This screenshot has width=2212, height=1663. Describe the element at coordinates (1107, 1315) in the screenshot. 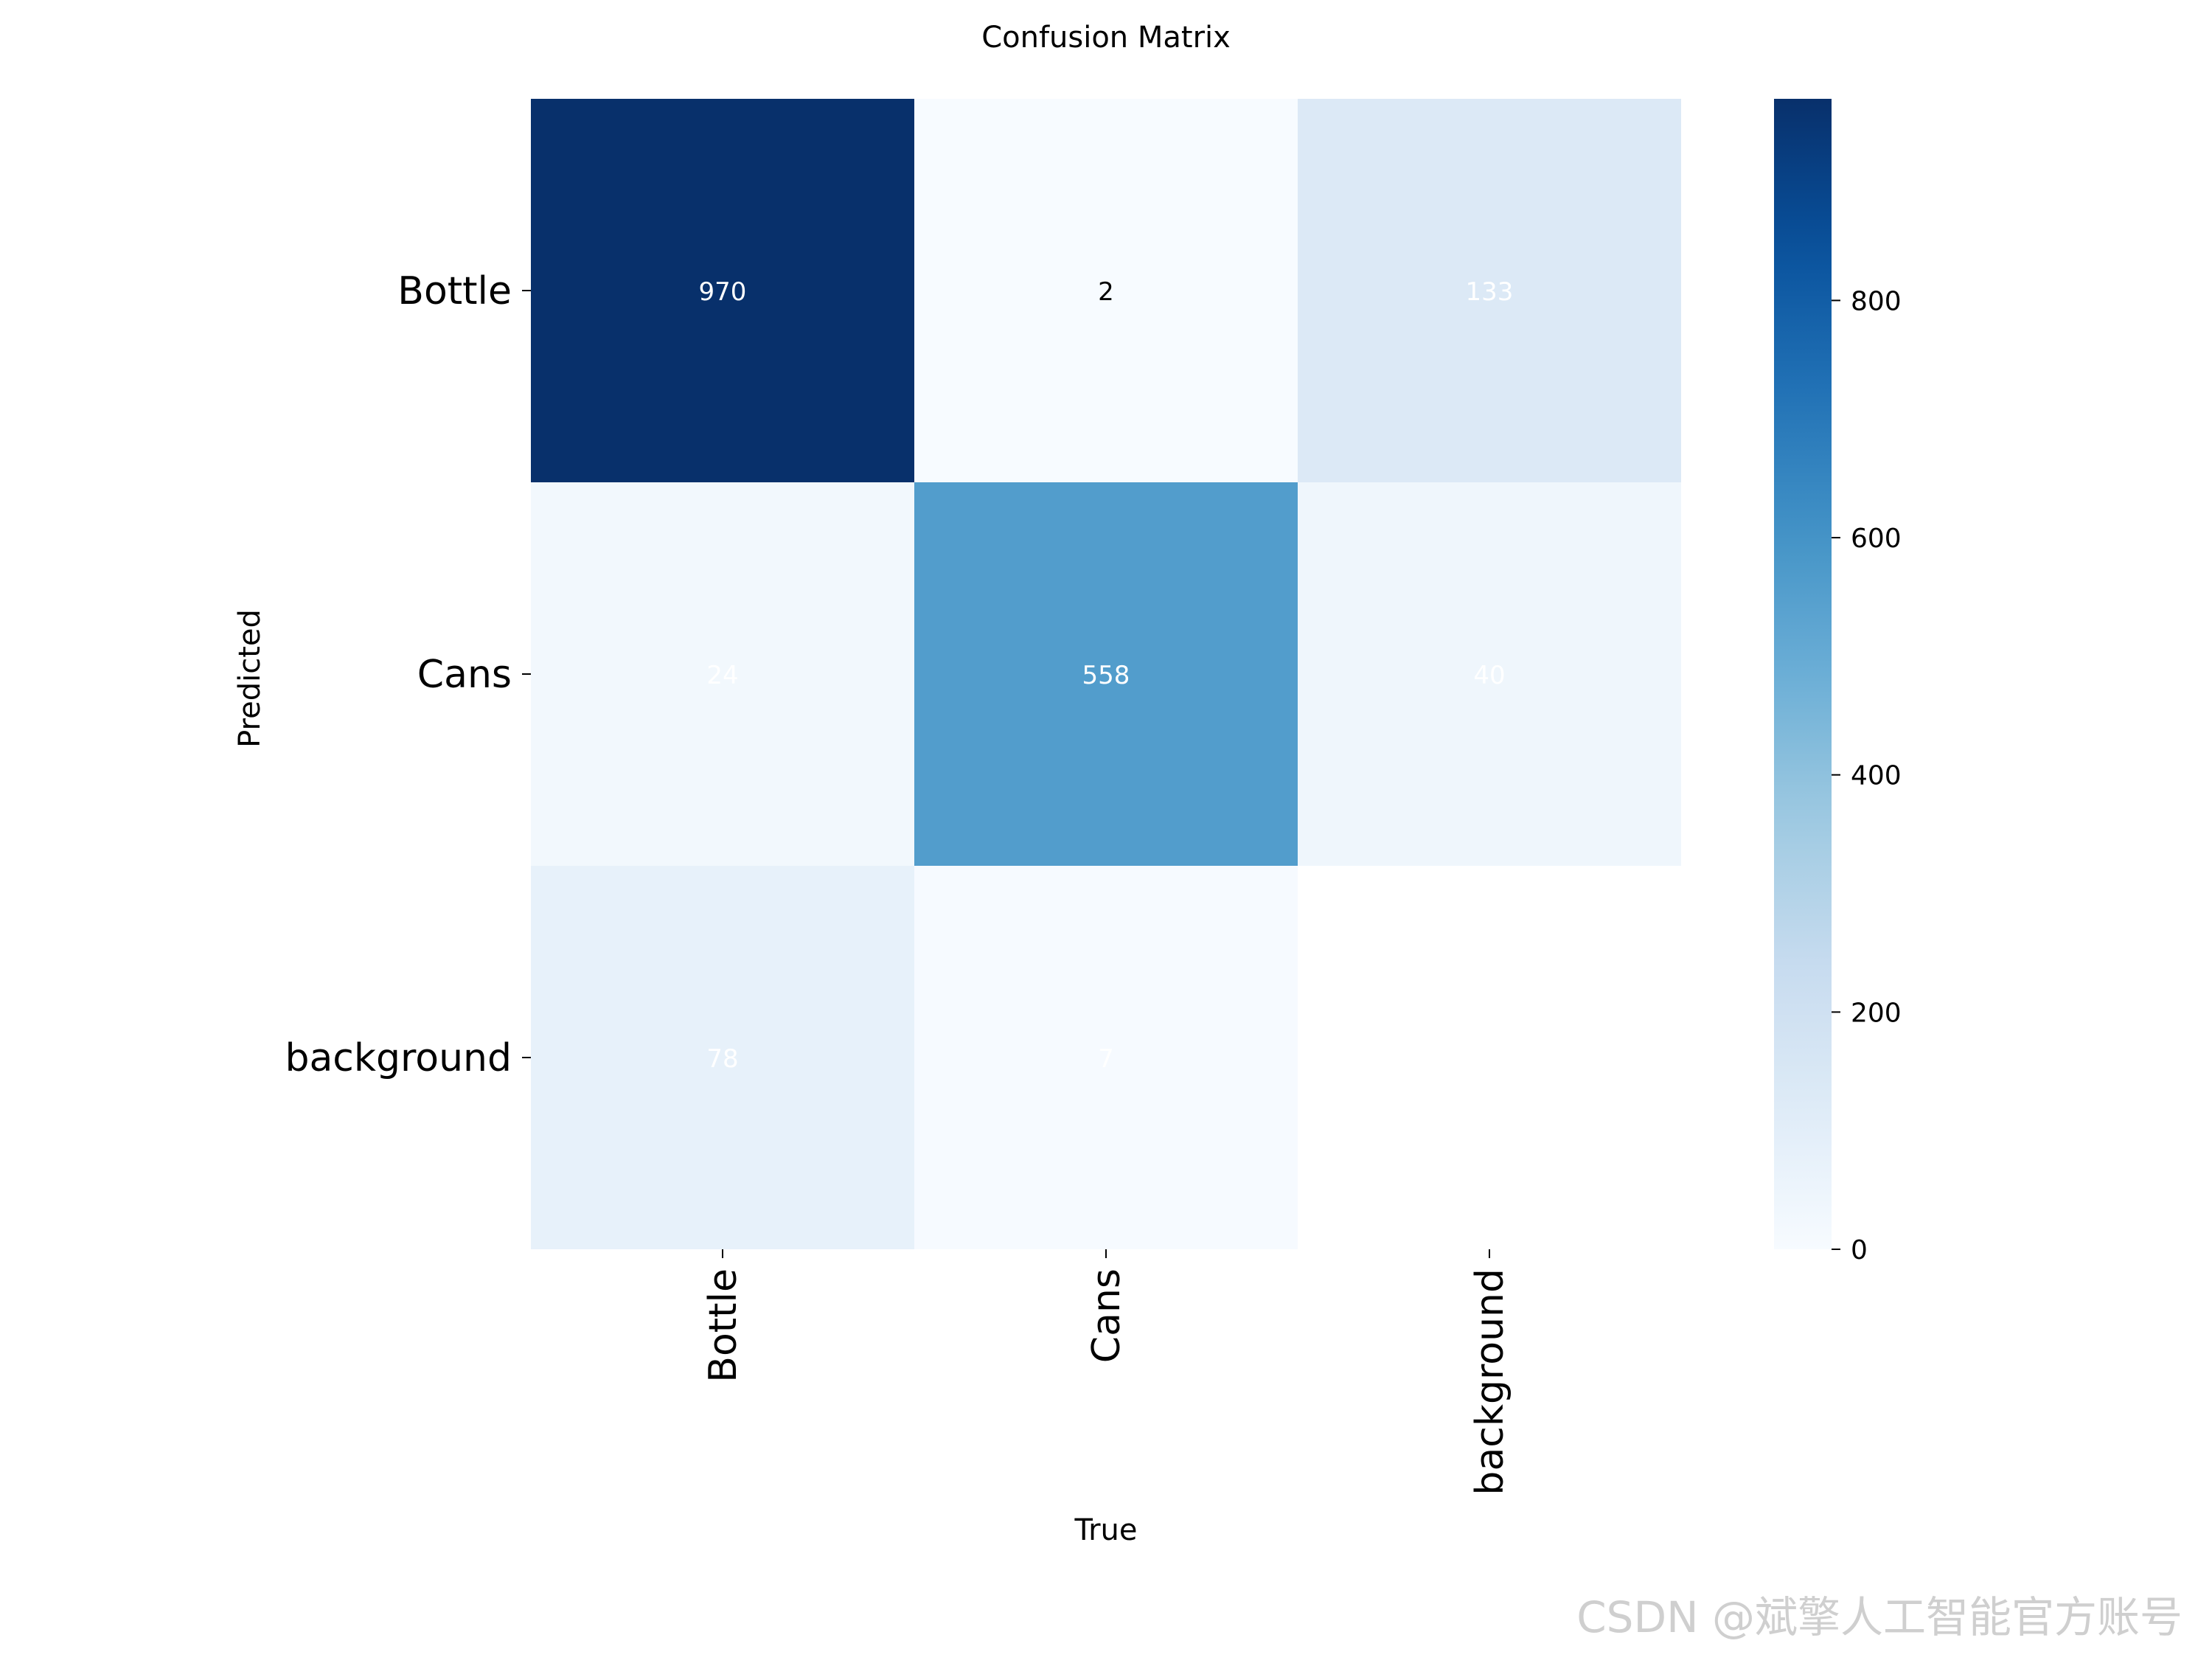

I see `x-tick-label-1: Cans` at that location.